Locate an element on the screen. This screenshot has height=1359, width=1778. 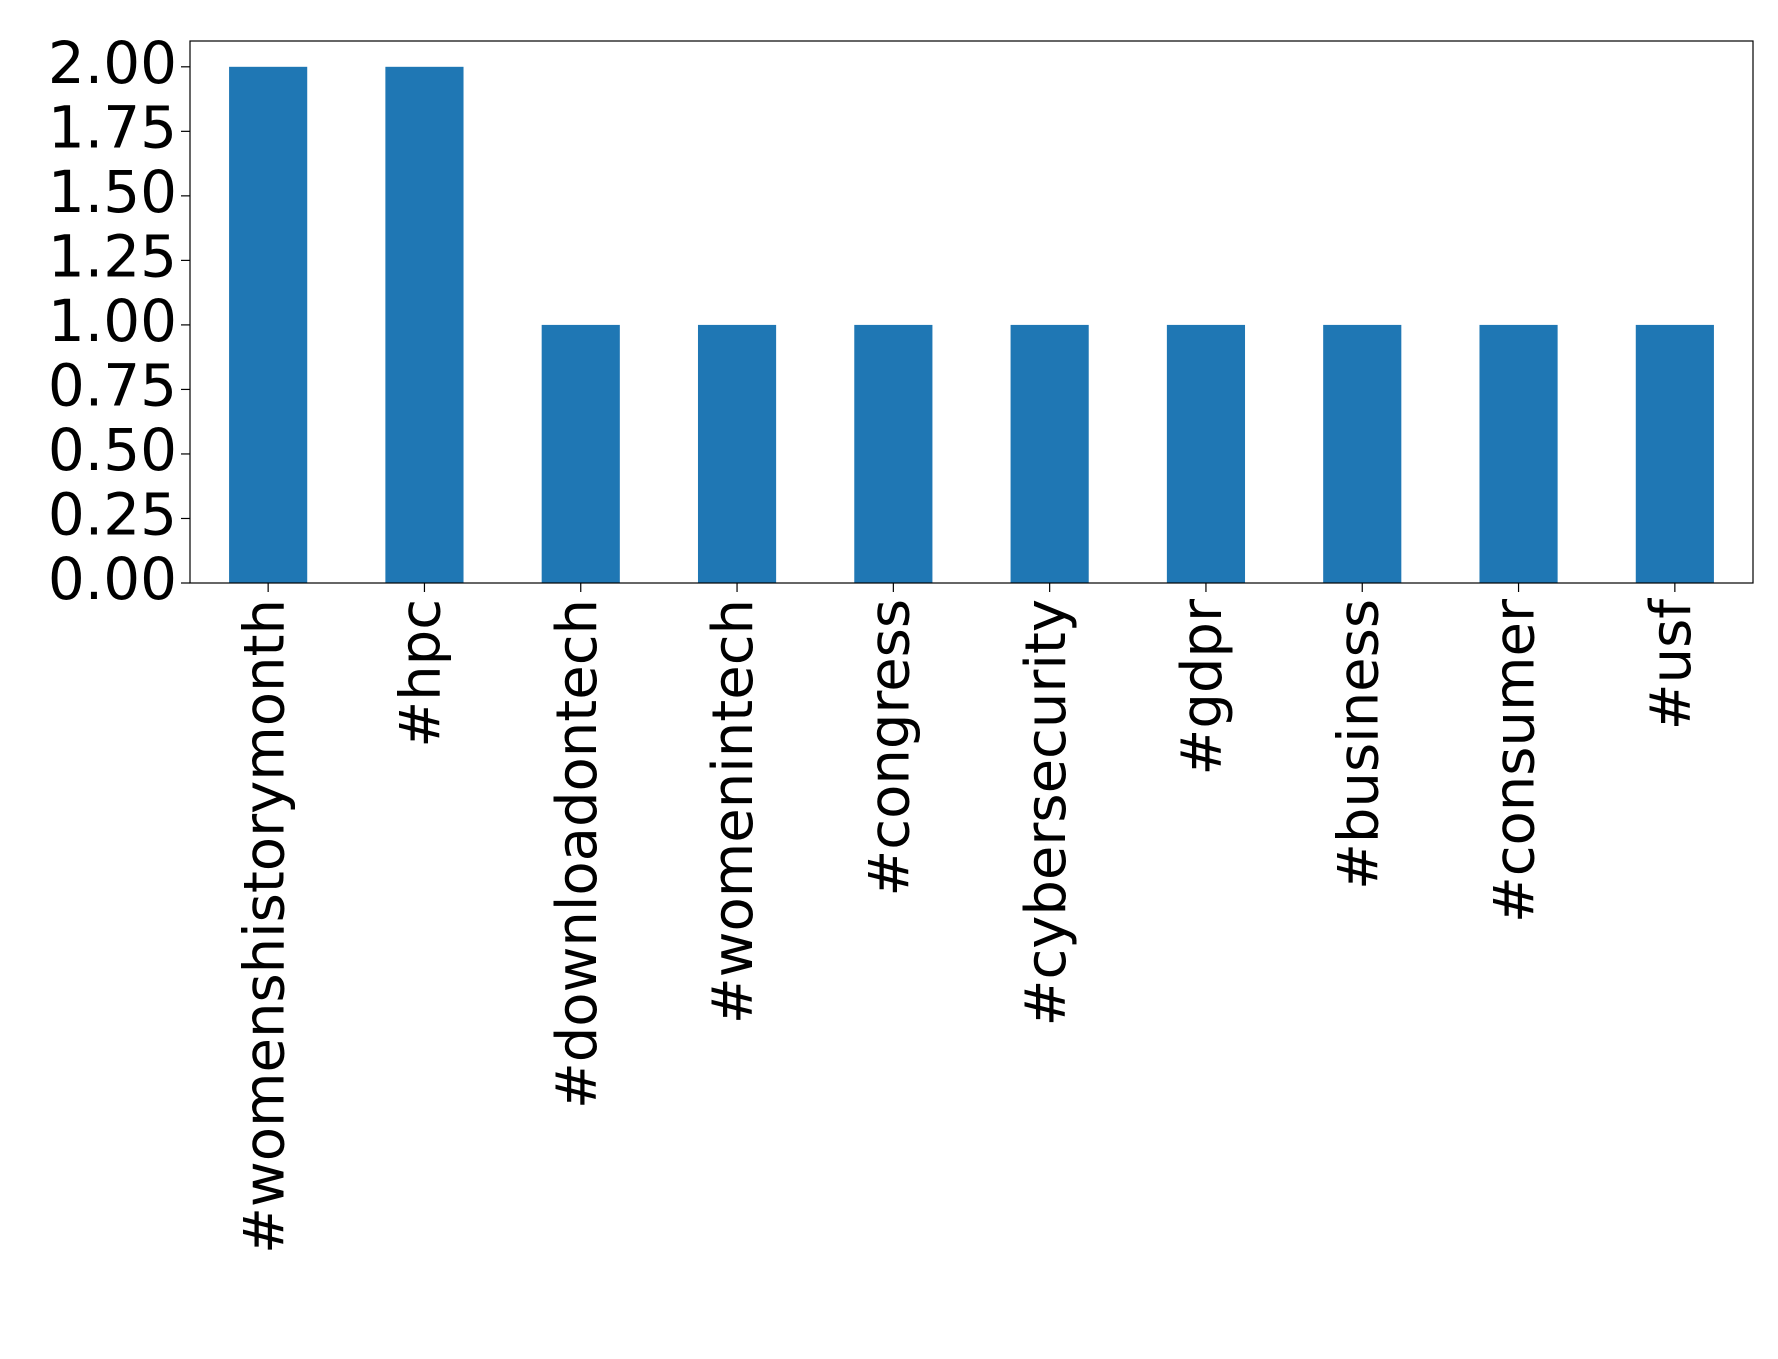
x-tick-label: #business is located at coordinates (1358, 744).